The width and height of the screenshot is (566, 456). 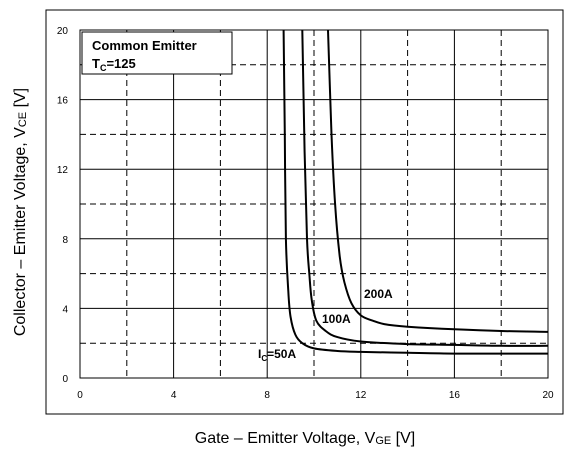 I want to click on legend-line-2-rest: =125, so click(x=120, y=63).